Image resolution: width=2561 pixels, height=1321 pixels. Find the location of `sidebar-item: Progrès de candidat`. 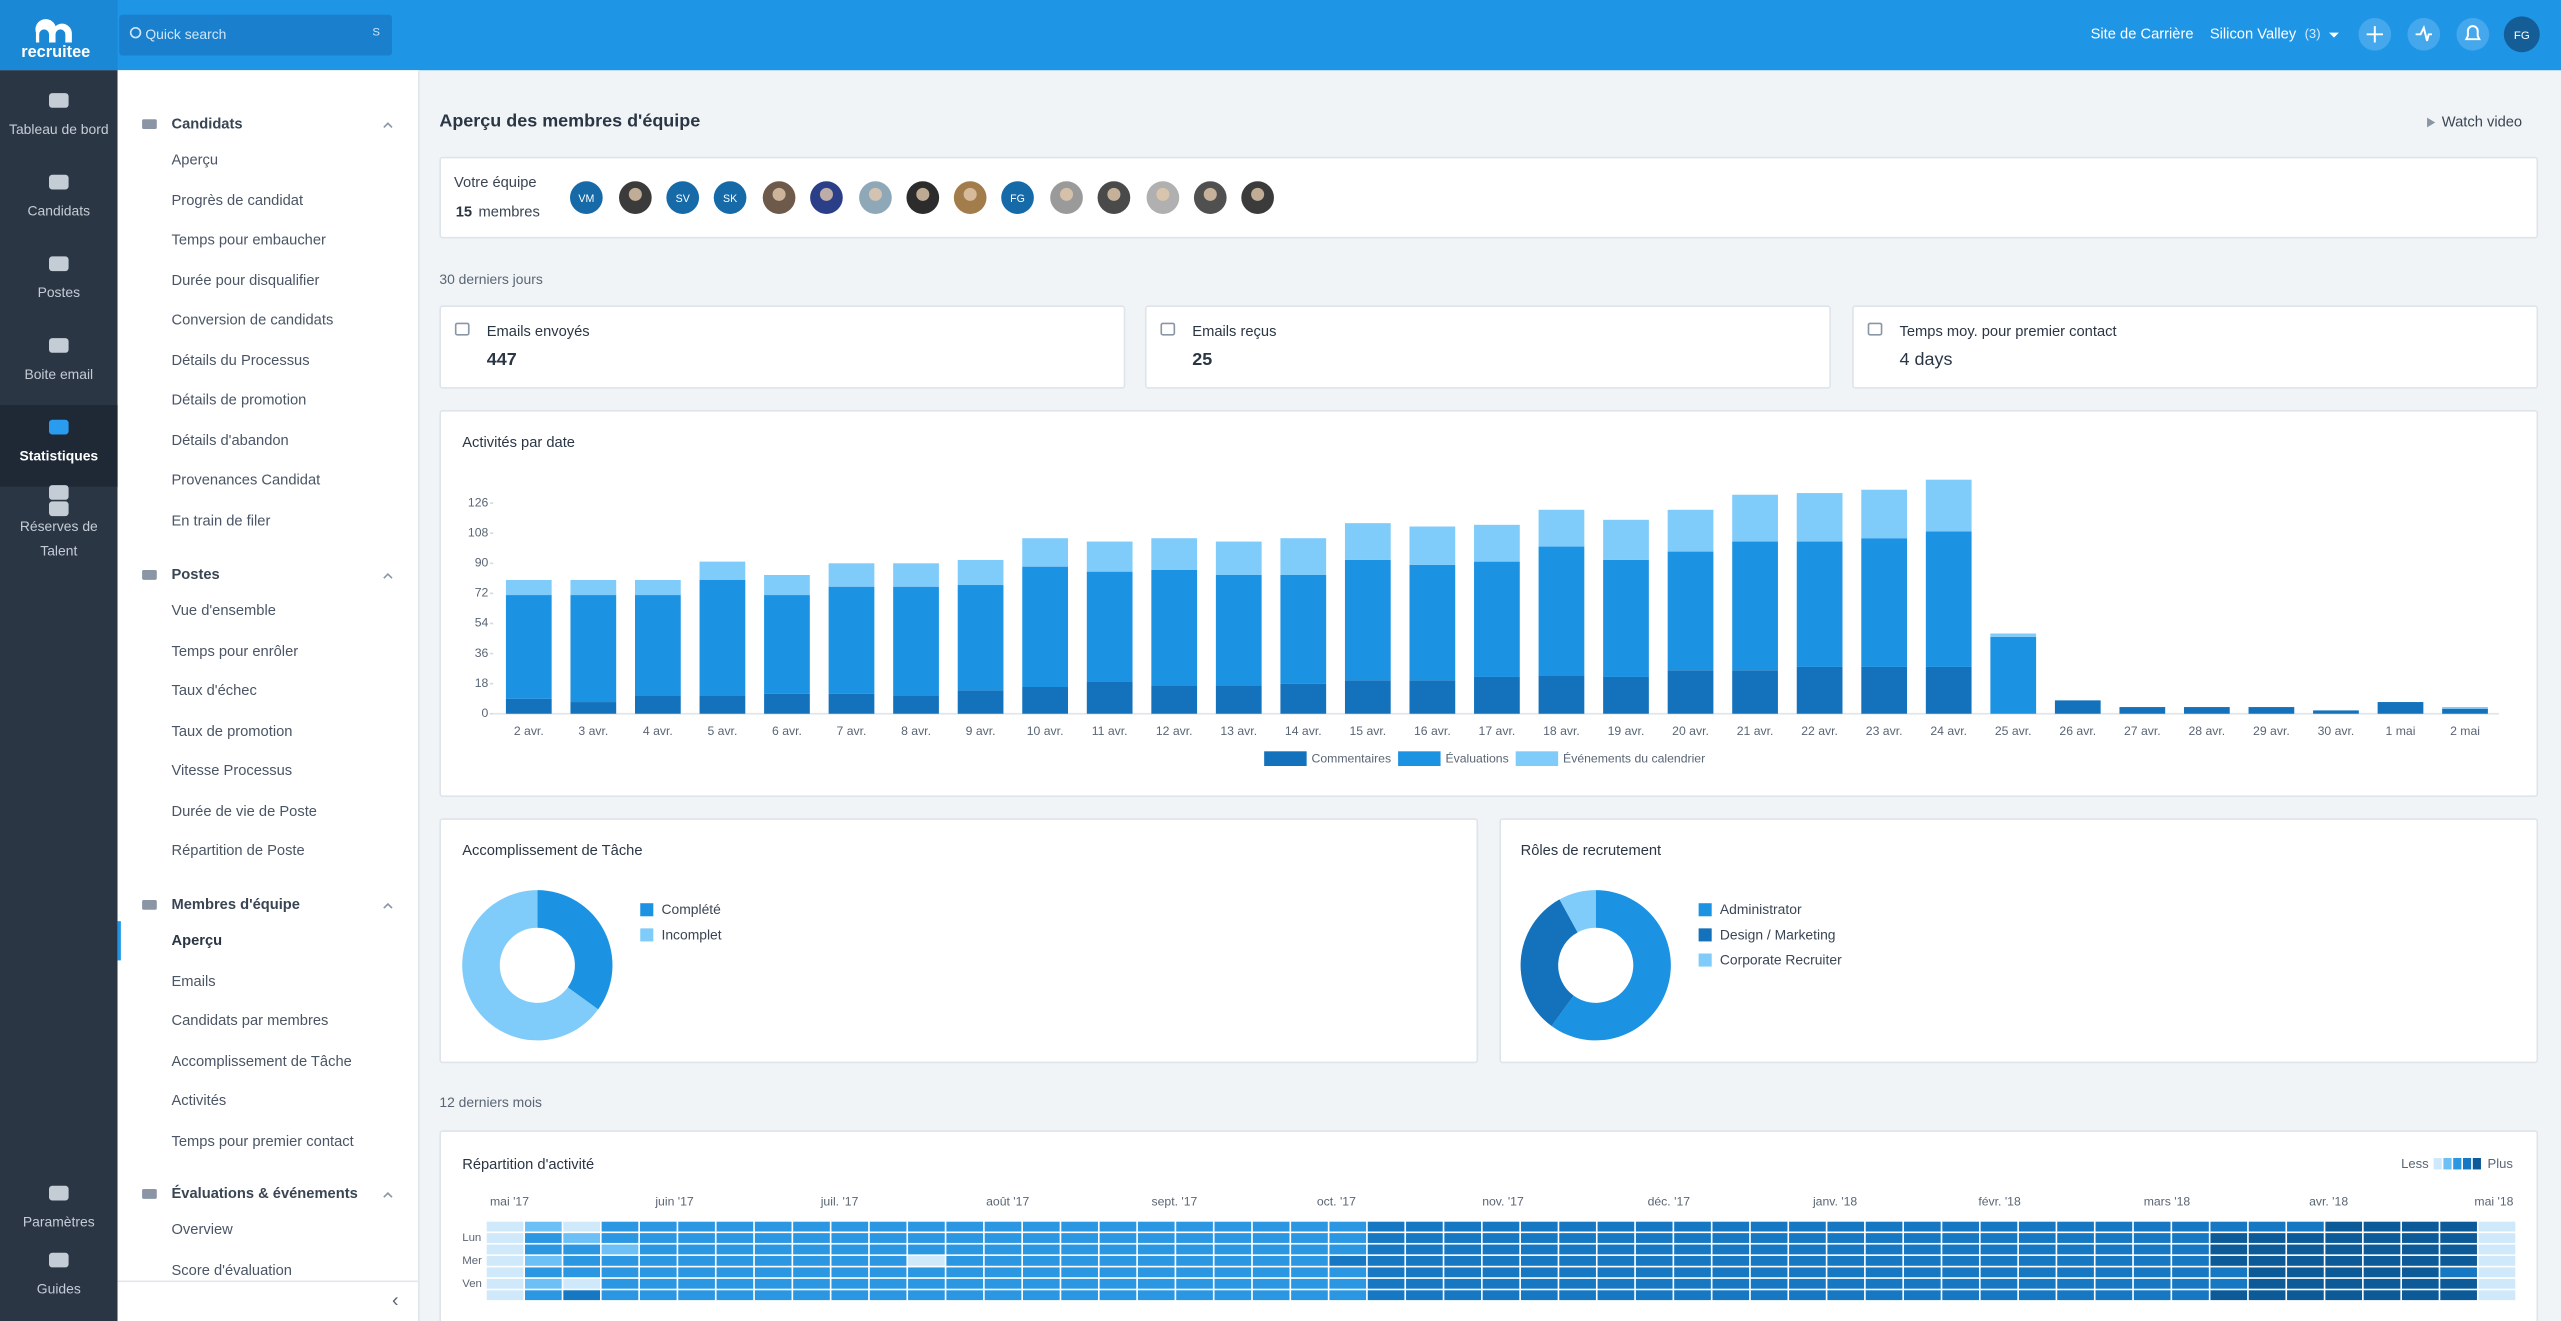

sidebar-item: Progrès de candidat is located at coordinates (237, 199).